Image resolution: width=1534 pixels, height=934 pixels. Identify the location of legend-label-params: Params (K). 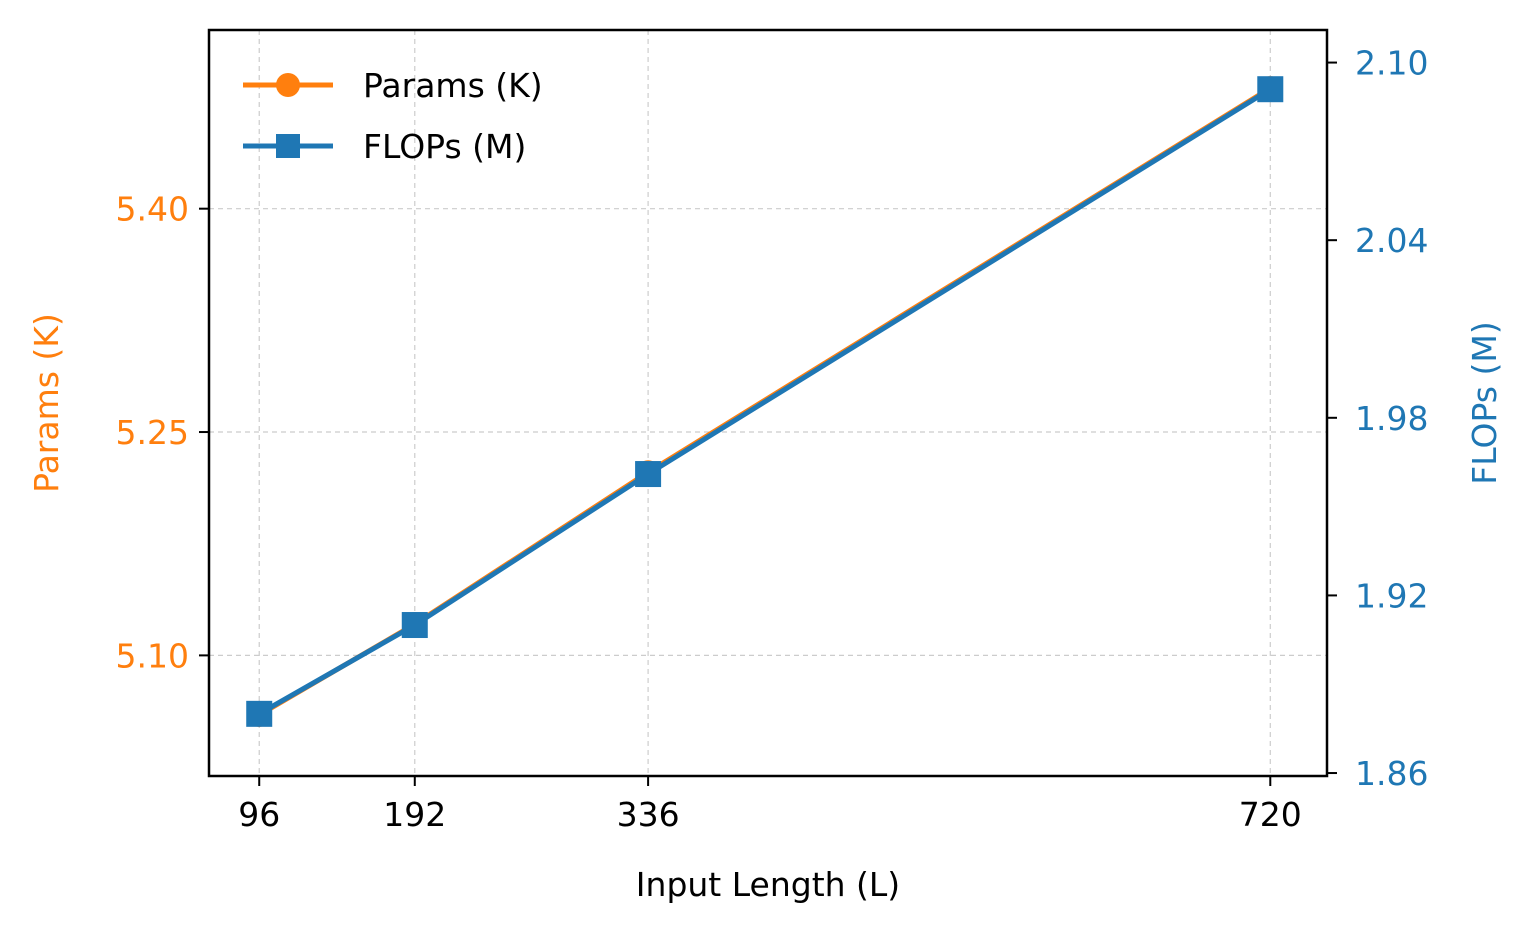
(453, 85).